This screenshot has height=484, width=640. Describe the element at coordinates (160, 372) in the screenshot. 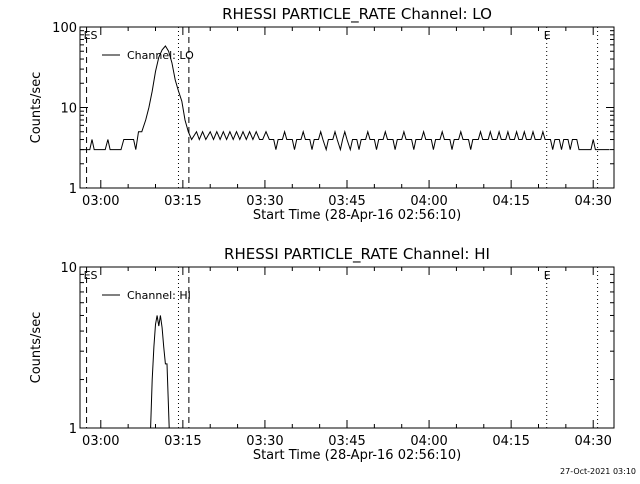

I see `series-line` at that location.